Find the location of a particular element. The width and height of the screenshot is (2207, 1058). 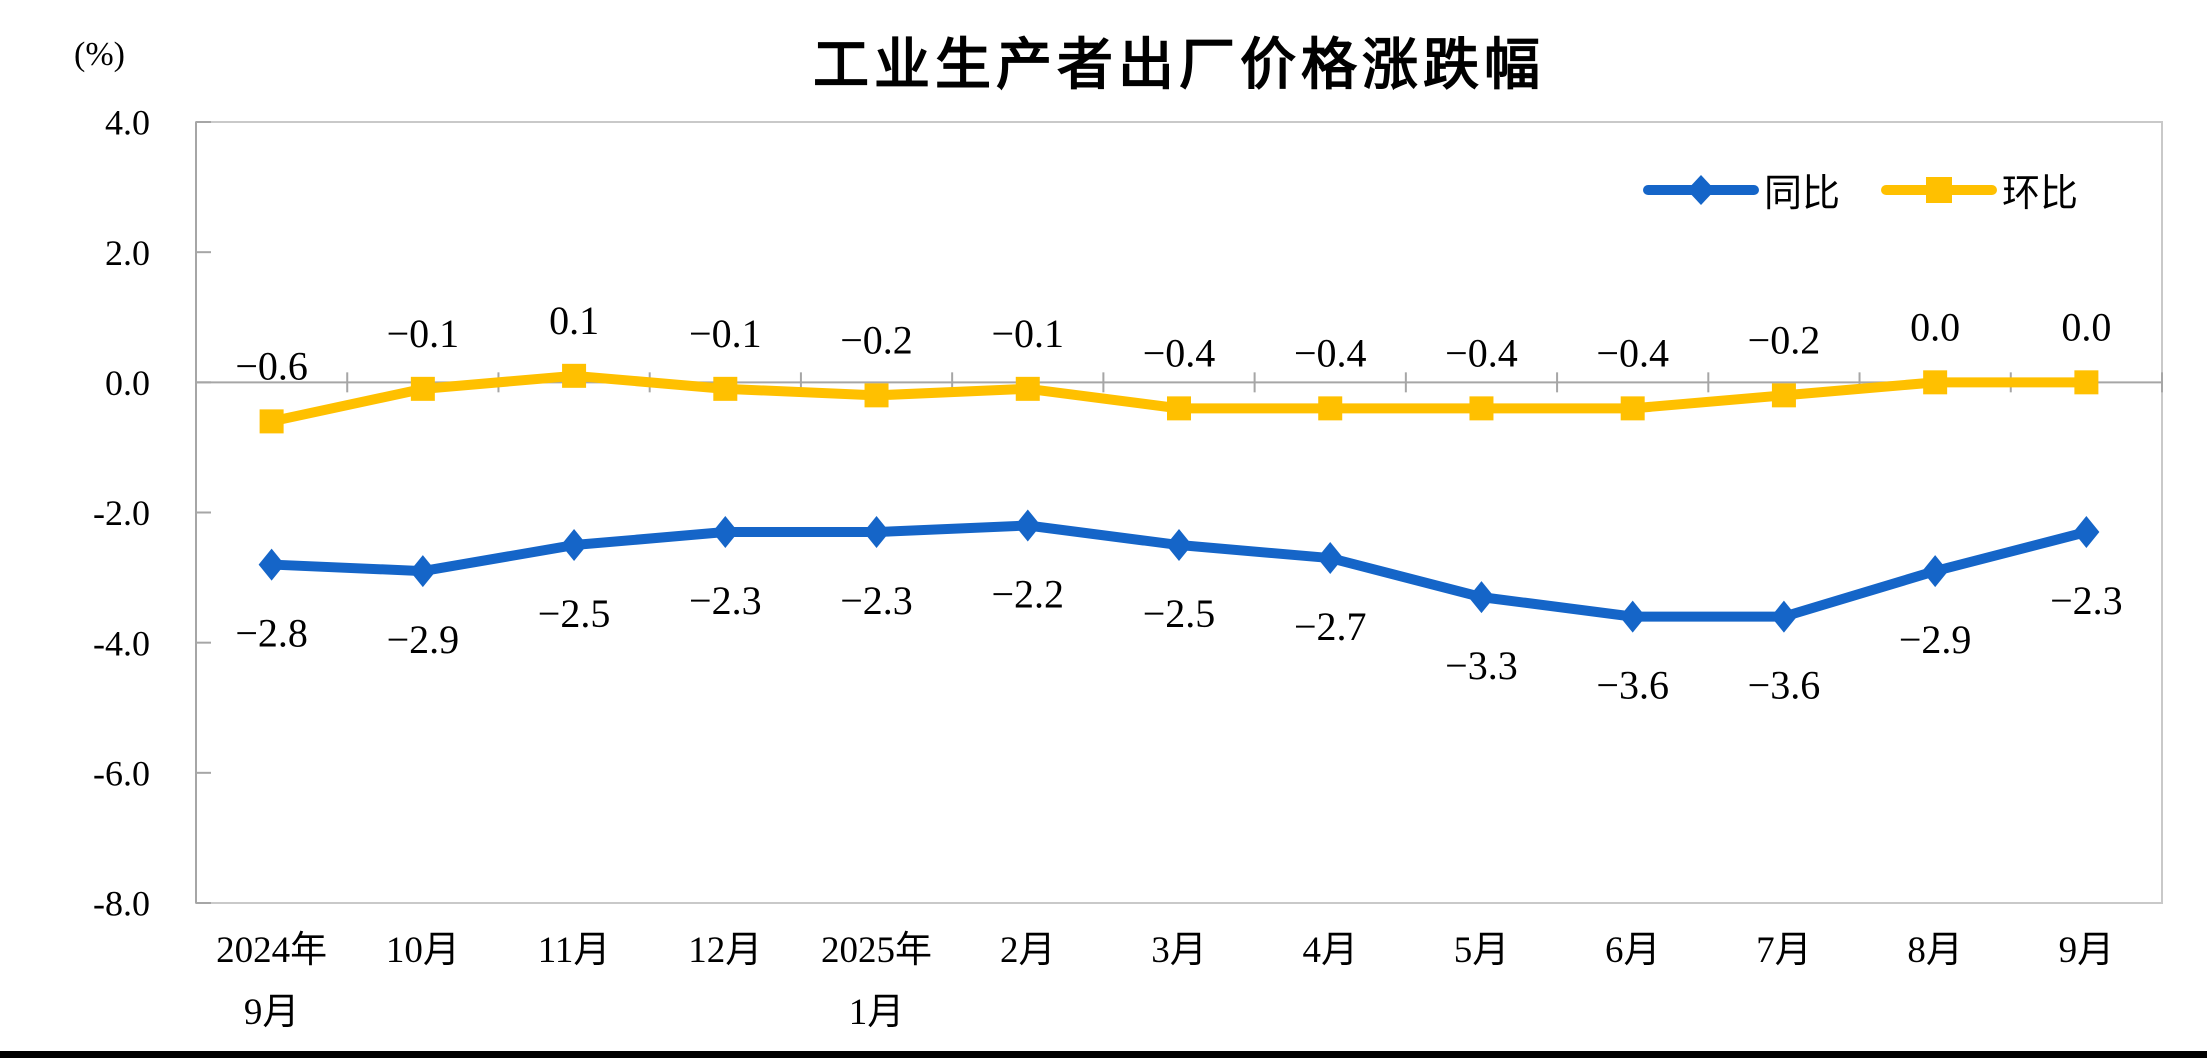

x-axis-tick-label: 2025年 is located at coordinates (876, 950).